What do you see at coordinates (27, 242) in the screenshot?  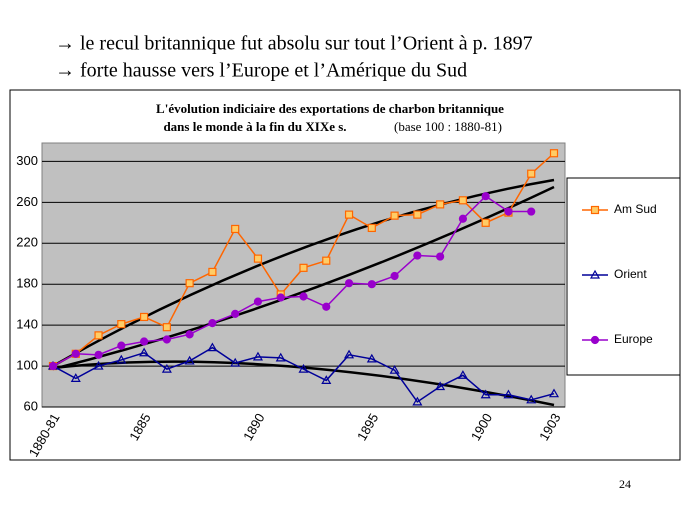 I see `y-tick-label: 220` at bounding box center [27, 242].